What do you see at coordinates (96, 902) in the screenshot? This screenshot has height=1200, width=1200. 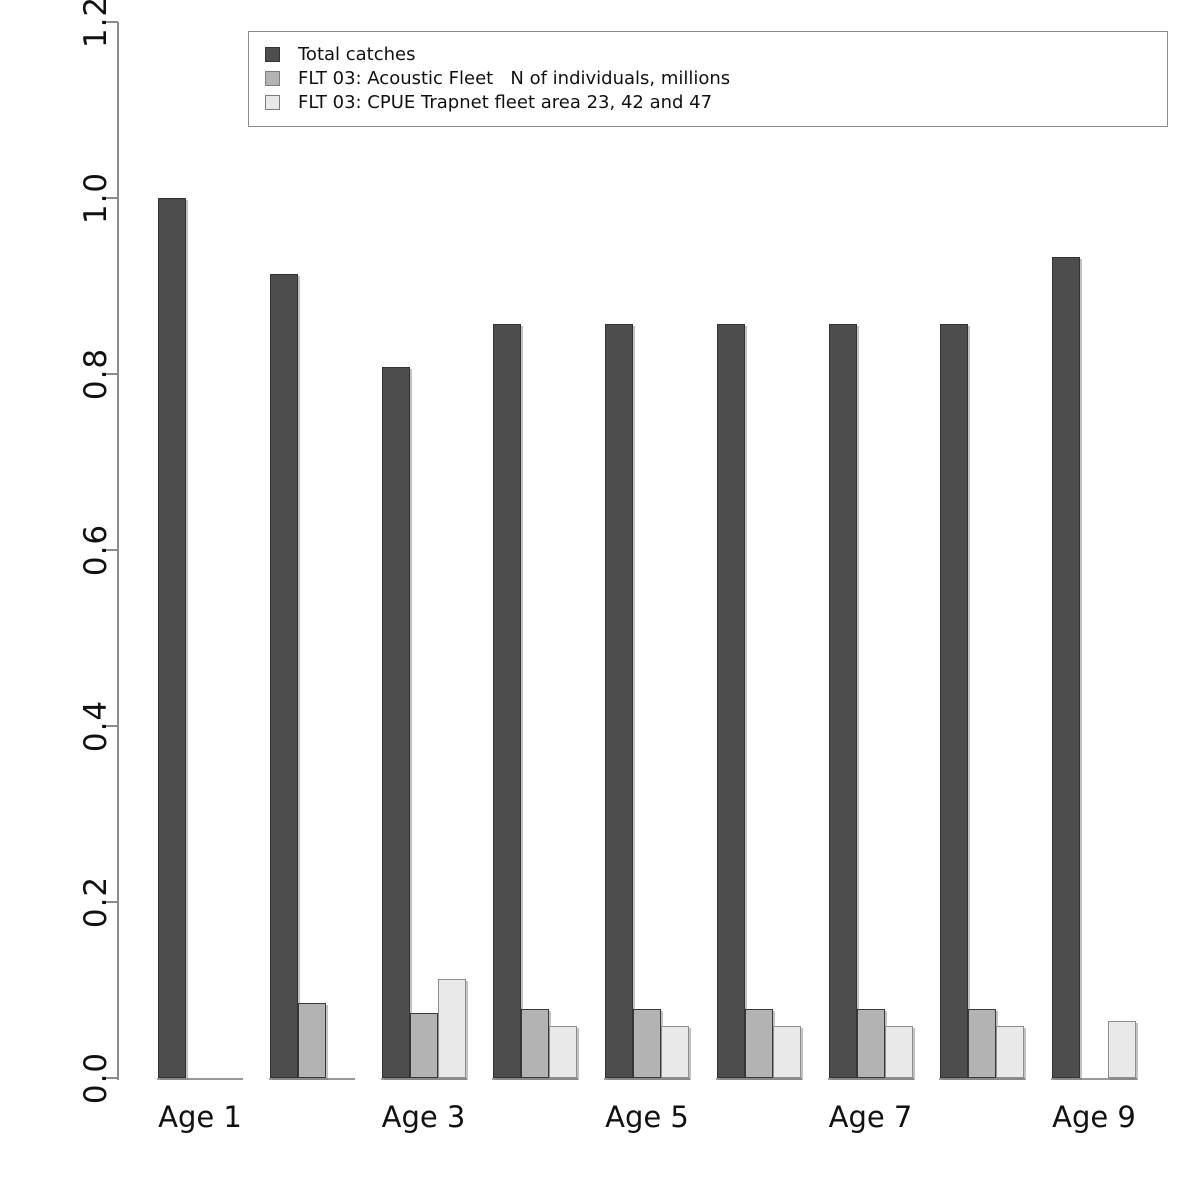 I see `y-tick-label: 0.2` at bounding box center [96, 902].